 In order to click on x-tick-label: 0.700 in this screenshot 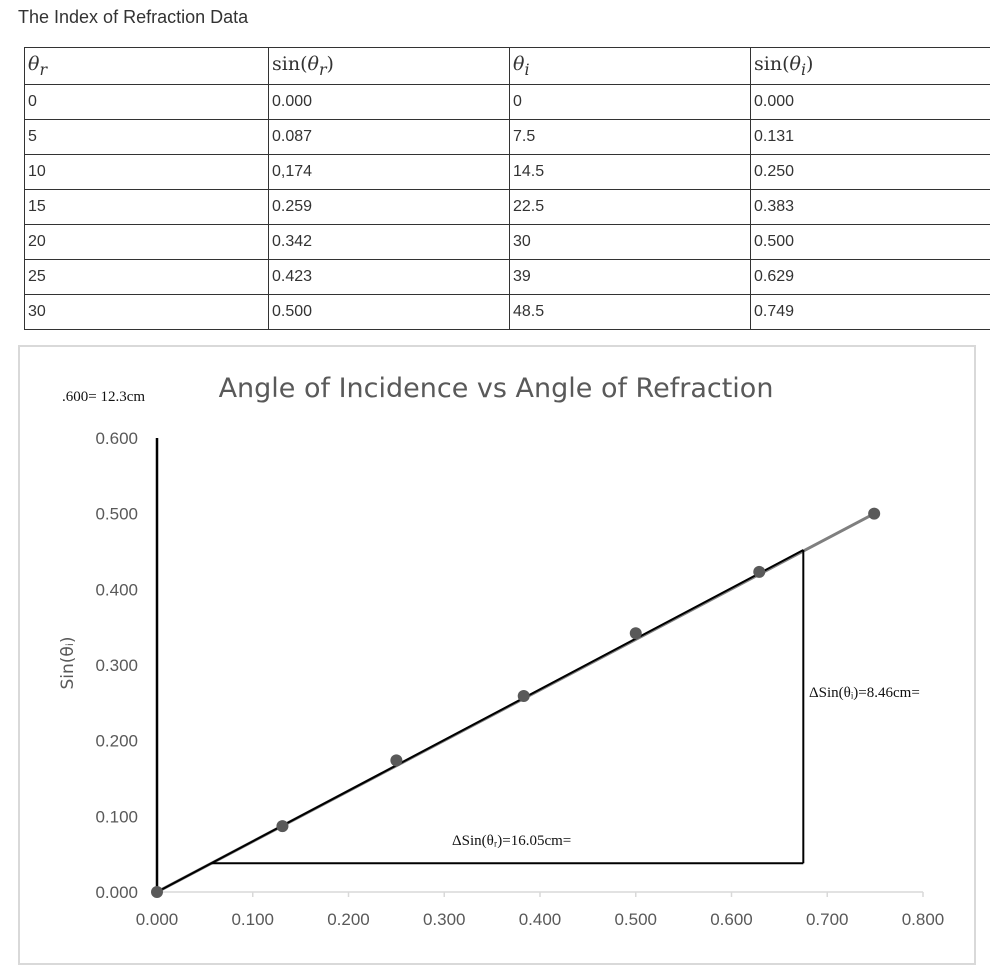, I will do `click(827, 919)`.